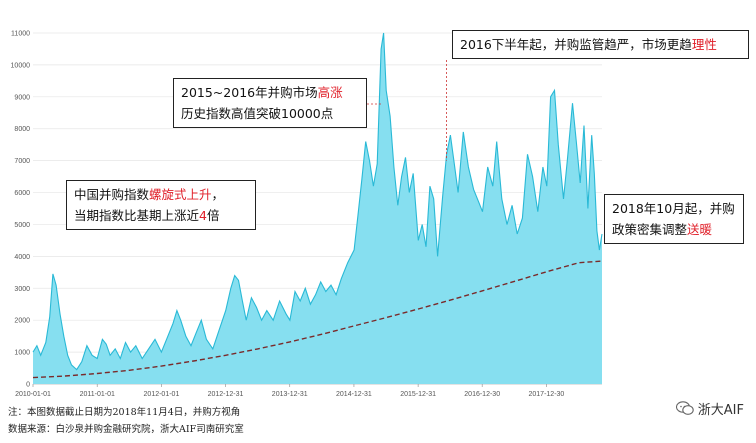  I want to click on annotation-2015: 2015~2016年并购市场高涨历史指数高值突破10000点, so click(270, 103).